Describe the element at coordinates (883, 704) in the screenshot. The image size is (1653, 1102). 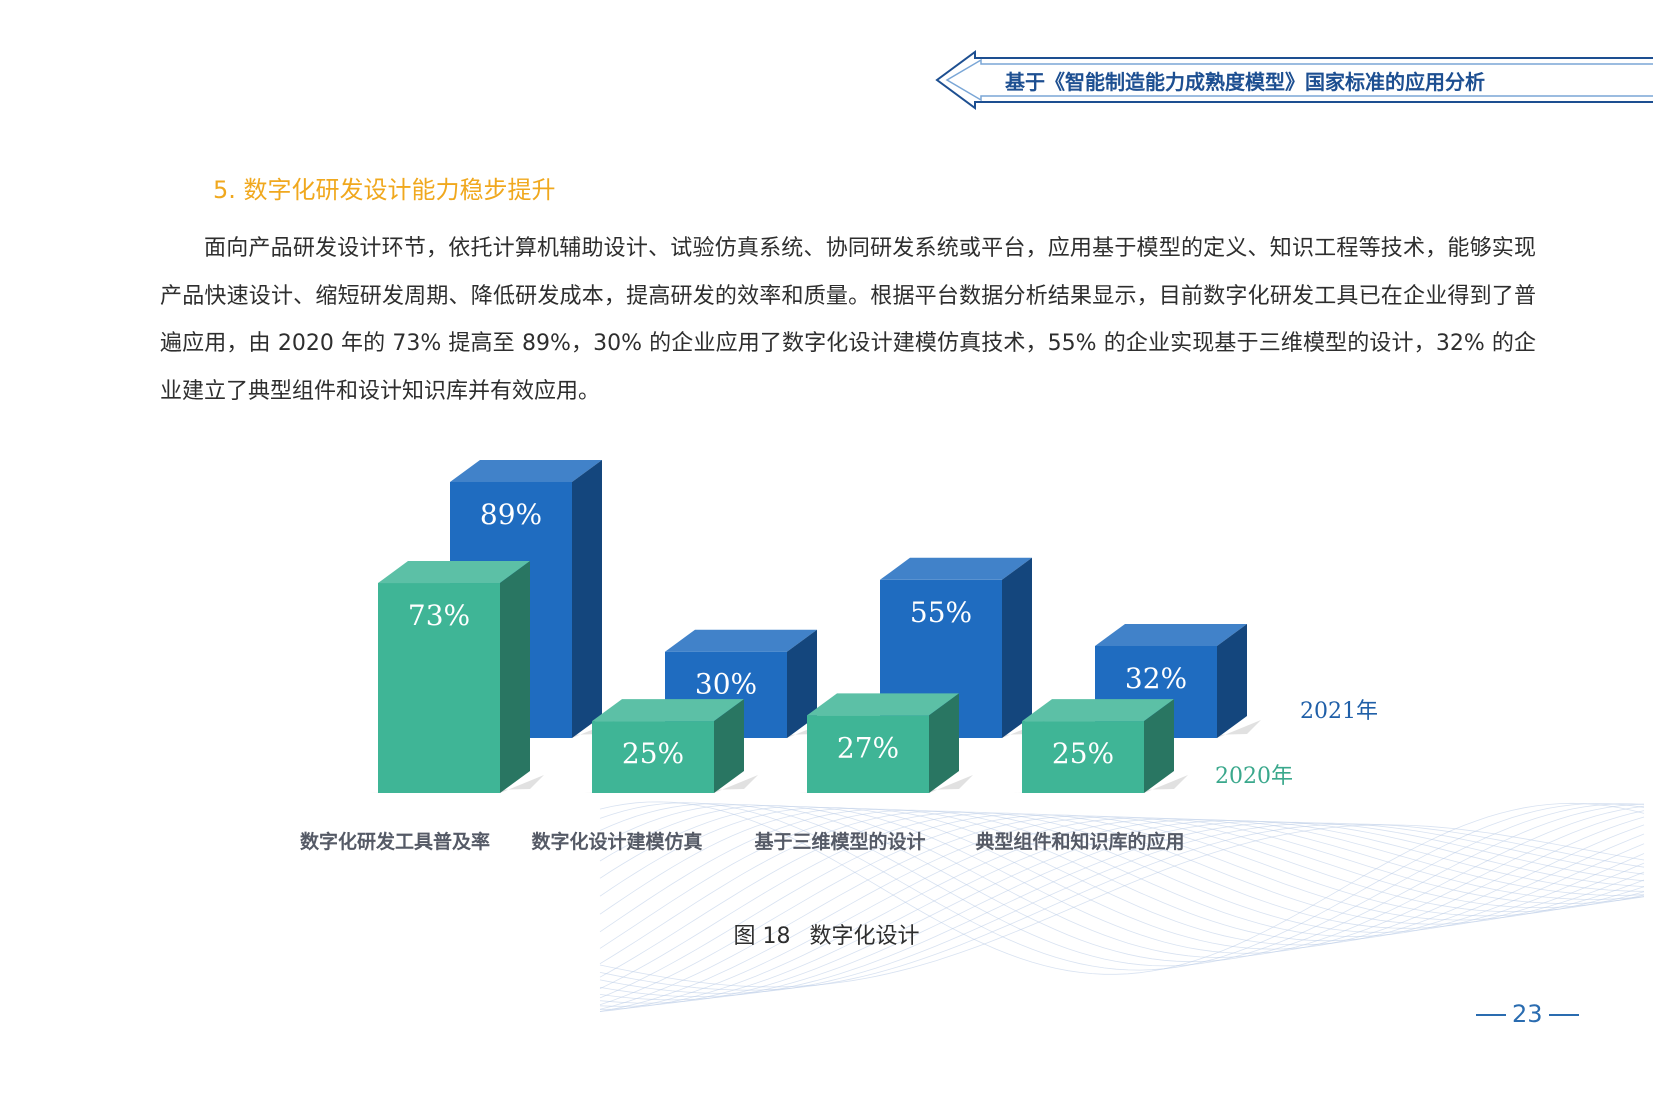
I see `bar-2020-3-top` at that location.